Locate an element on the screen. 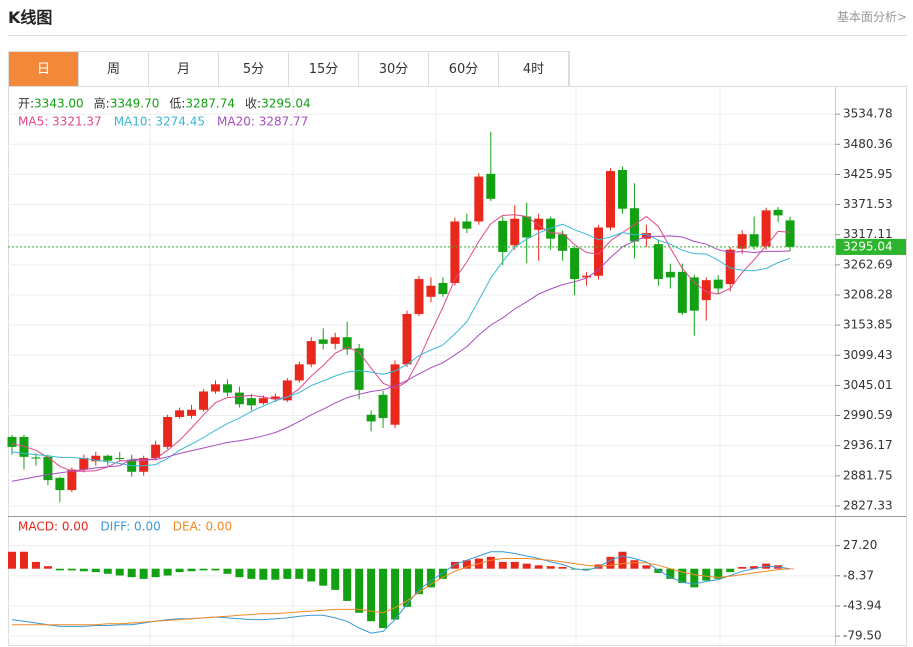 Image resolution: width=913 pixels, height=647 pixels. legend-entry: DEA: 0.00 is located at coordinates (202, 527).